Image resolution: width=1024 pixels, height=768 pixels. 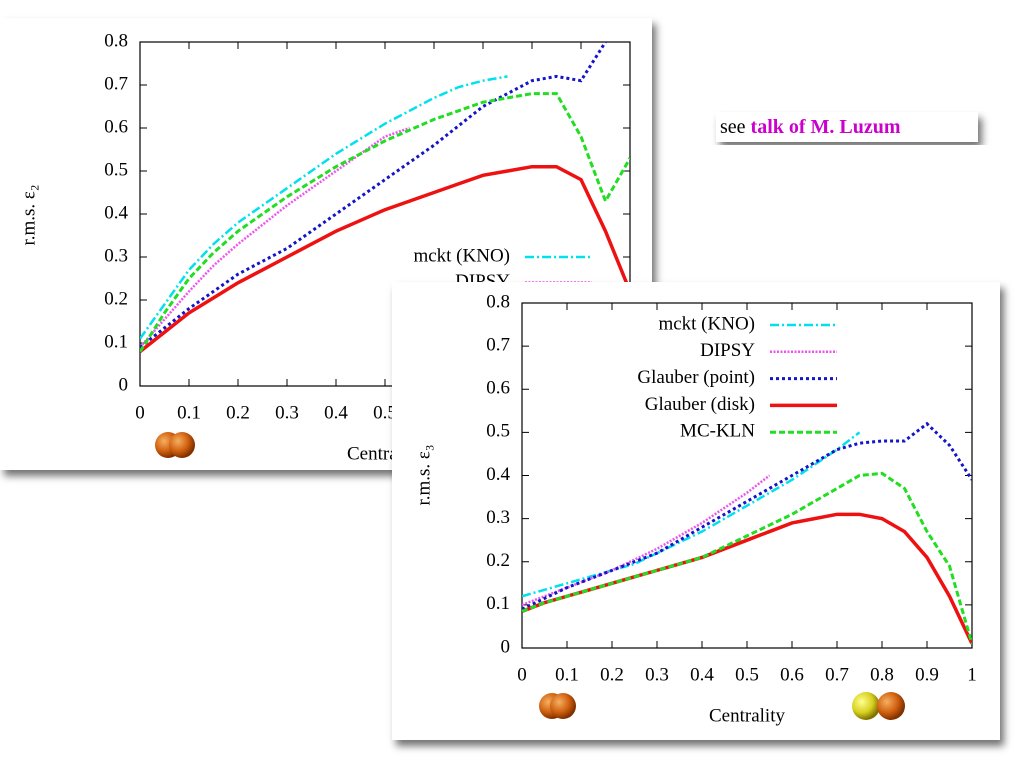 I want to click on x-tick-label: 0.9, so click(x=927, y=674).